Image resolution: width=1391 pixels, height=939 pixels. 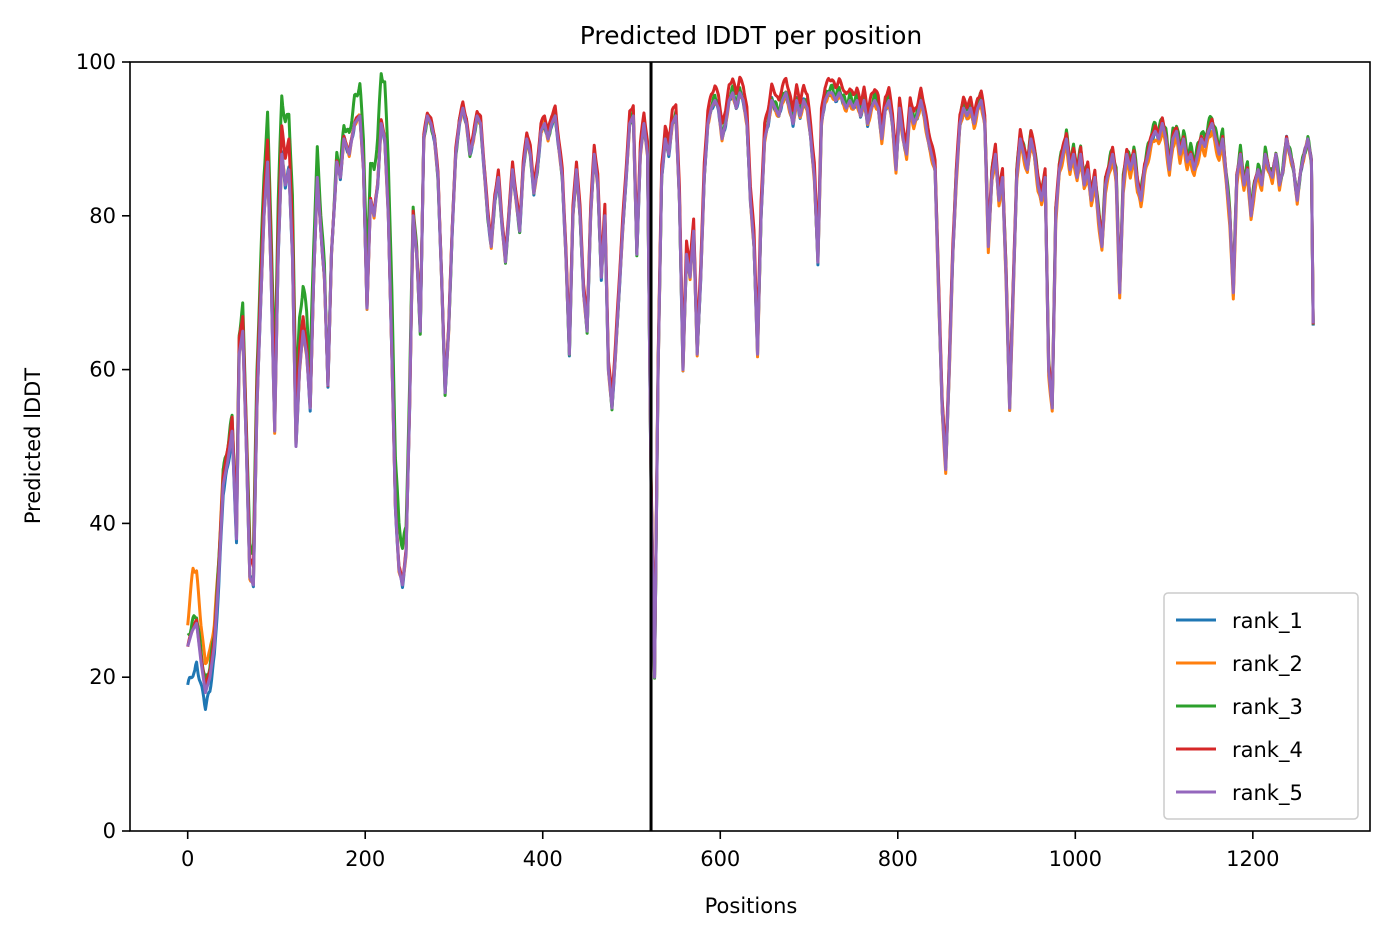 I want to click on x-tick-label: 800, so click(x=898, y=859).